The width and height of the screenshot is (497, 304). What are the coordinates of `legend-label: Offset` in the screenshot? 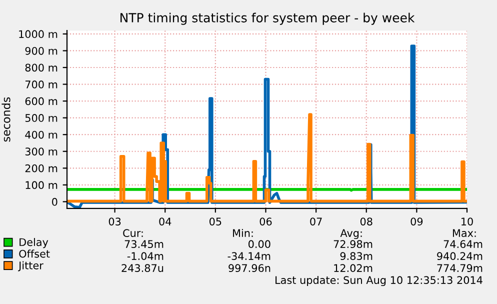 It's located at (34, 254).